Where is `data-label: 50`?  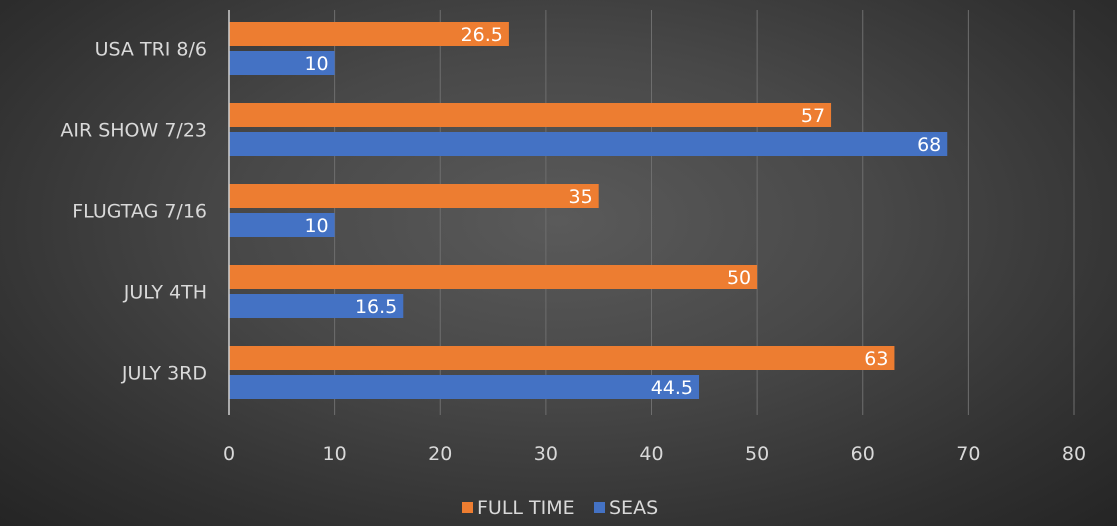
data-label: 50 is located at coordinates (739, 278).